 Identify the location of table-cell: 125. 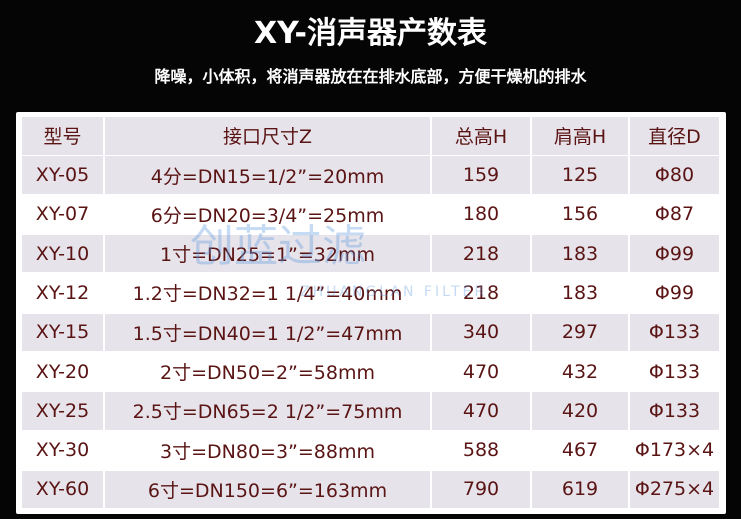
(580, 175).